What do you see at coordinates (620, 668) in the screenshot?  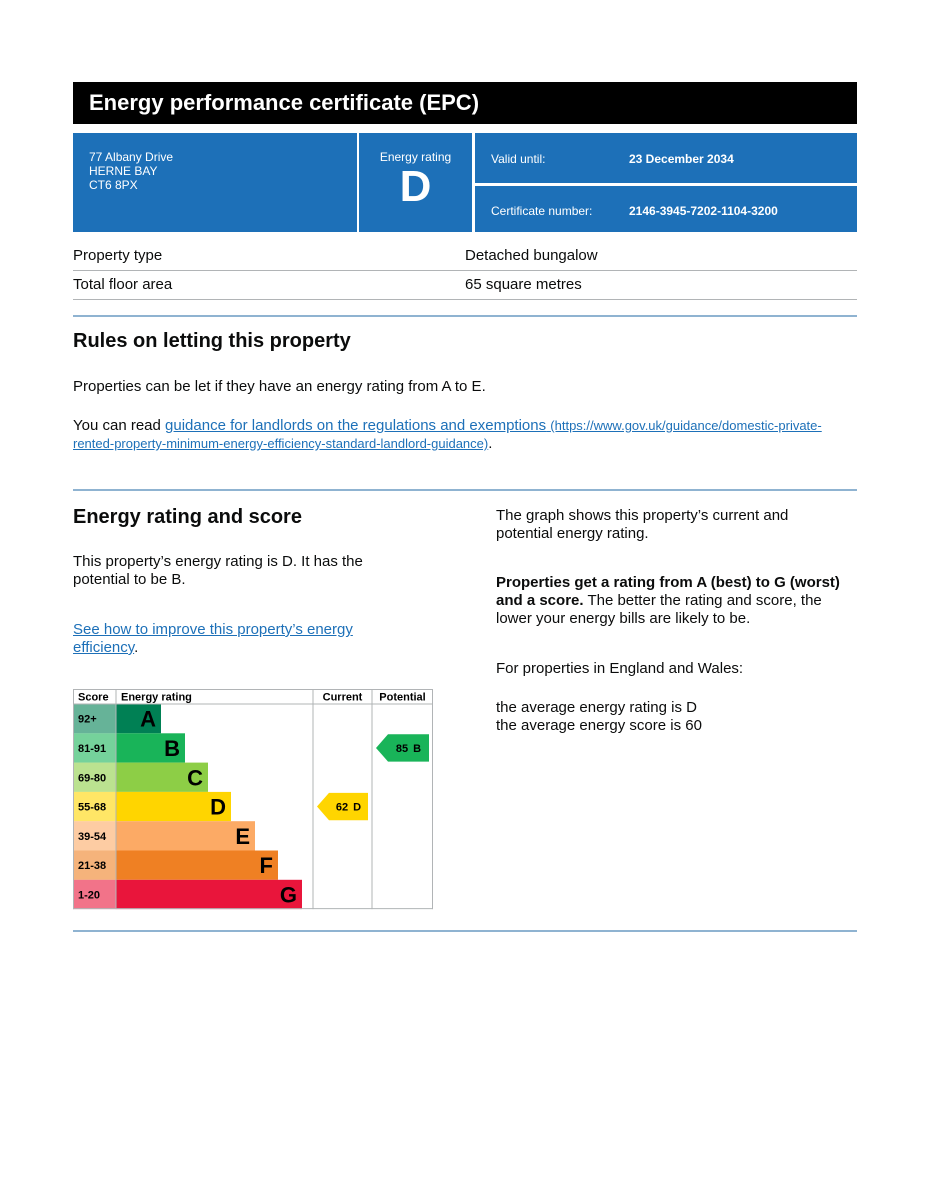 I see `paragraph: For properties in England and Wales:` at bounding box center [620, 668].